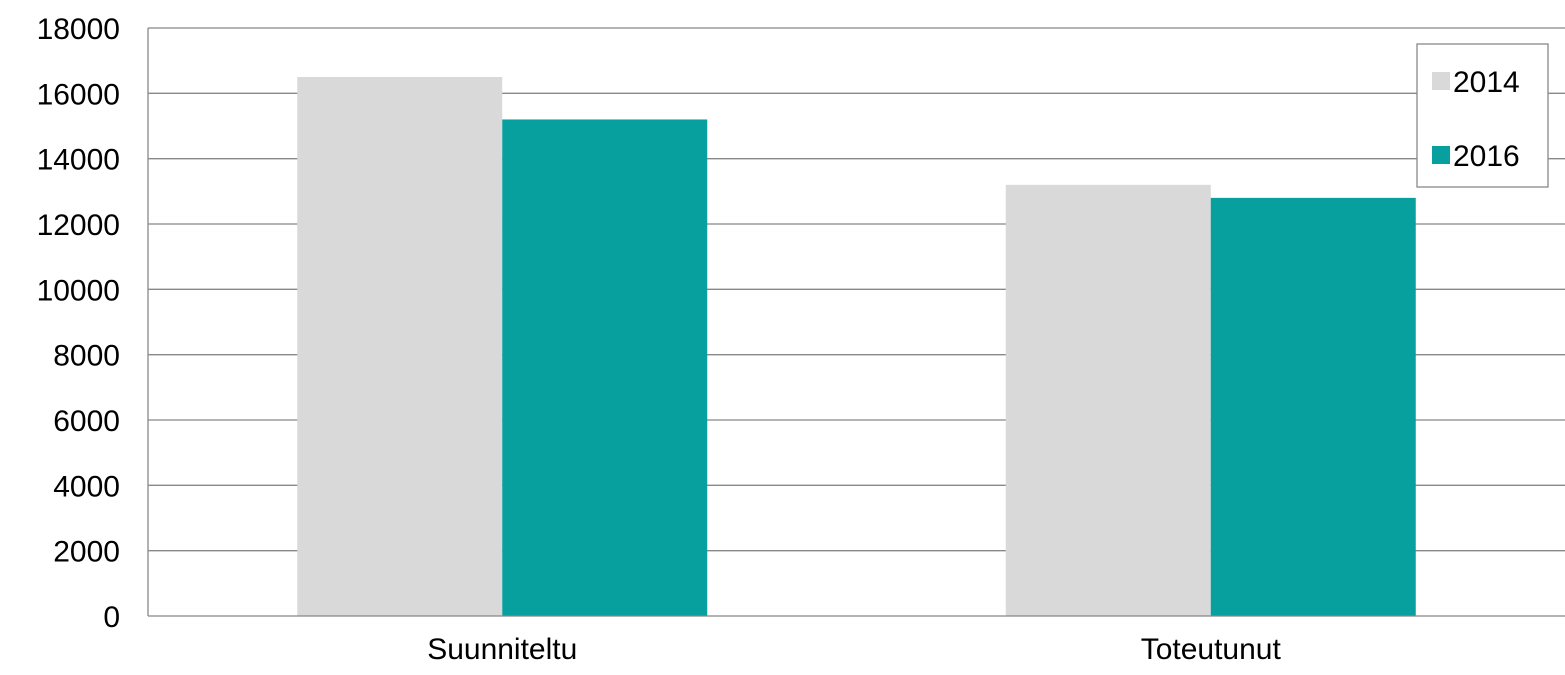 This screenshot has width=1565, height=675. What do you see at coordinates (1486, 156) in the screenshot?
I see `legend-label: 2016` at bounding box center [1486, 156].